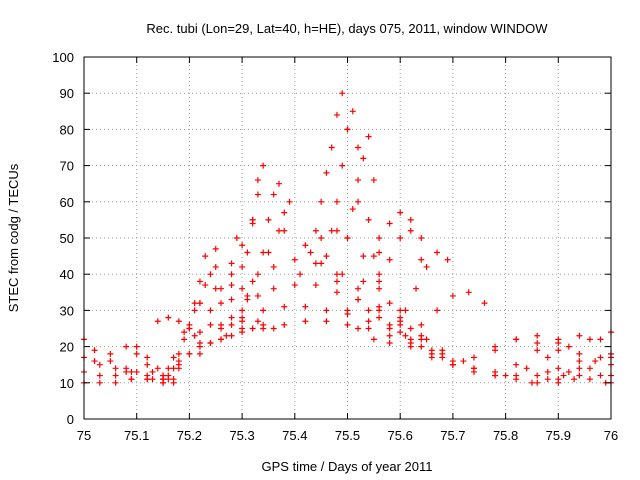  What do you see at coordinates (67, 383) in the screenshot?
I see `y-tick-label: 10` at bounding box center [67, 383].